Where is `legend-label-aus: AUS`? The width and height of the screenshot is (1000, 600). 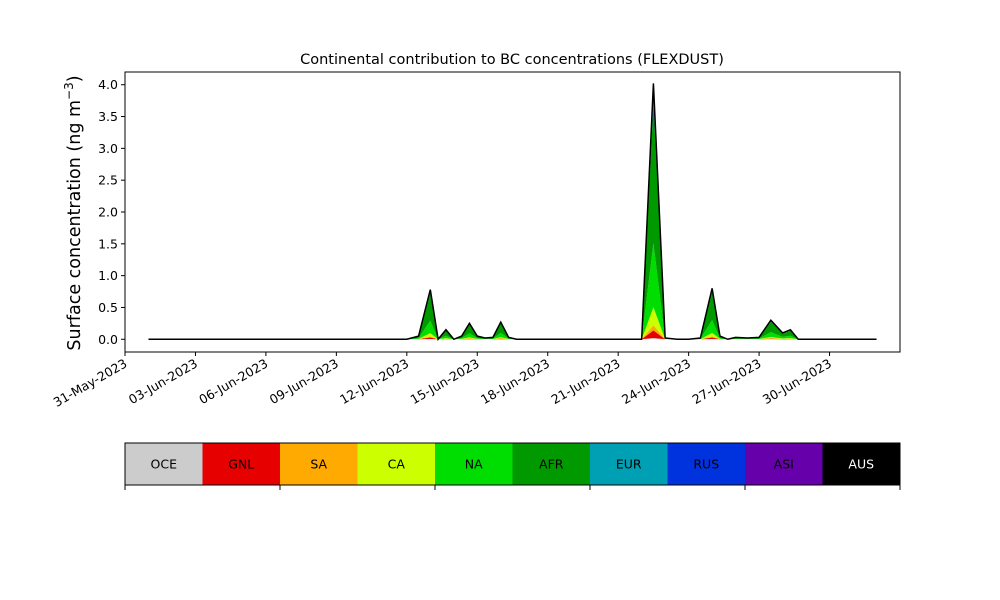 legend-label-aus: AUS is located at coordinates (861, 464).